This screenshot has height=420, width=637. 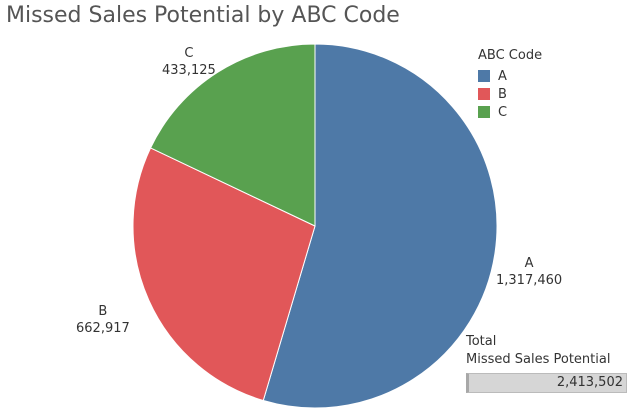 What do you see at coordinates (510, 94) in the screenshot?
I see `legend-item-b: B` at bounding box center [510, 94].